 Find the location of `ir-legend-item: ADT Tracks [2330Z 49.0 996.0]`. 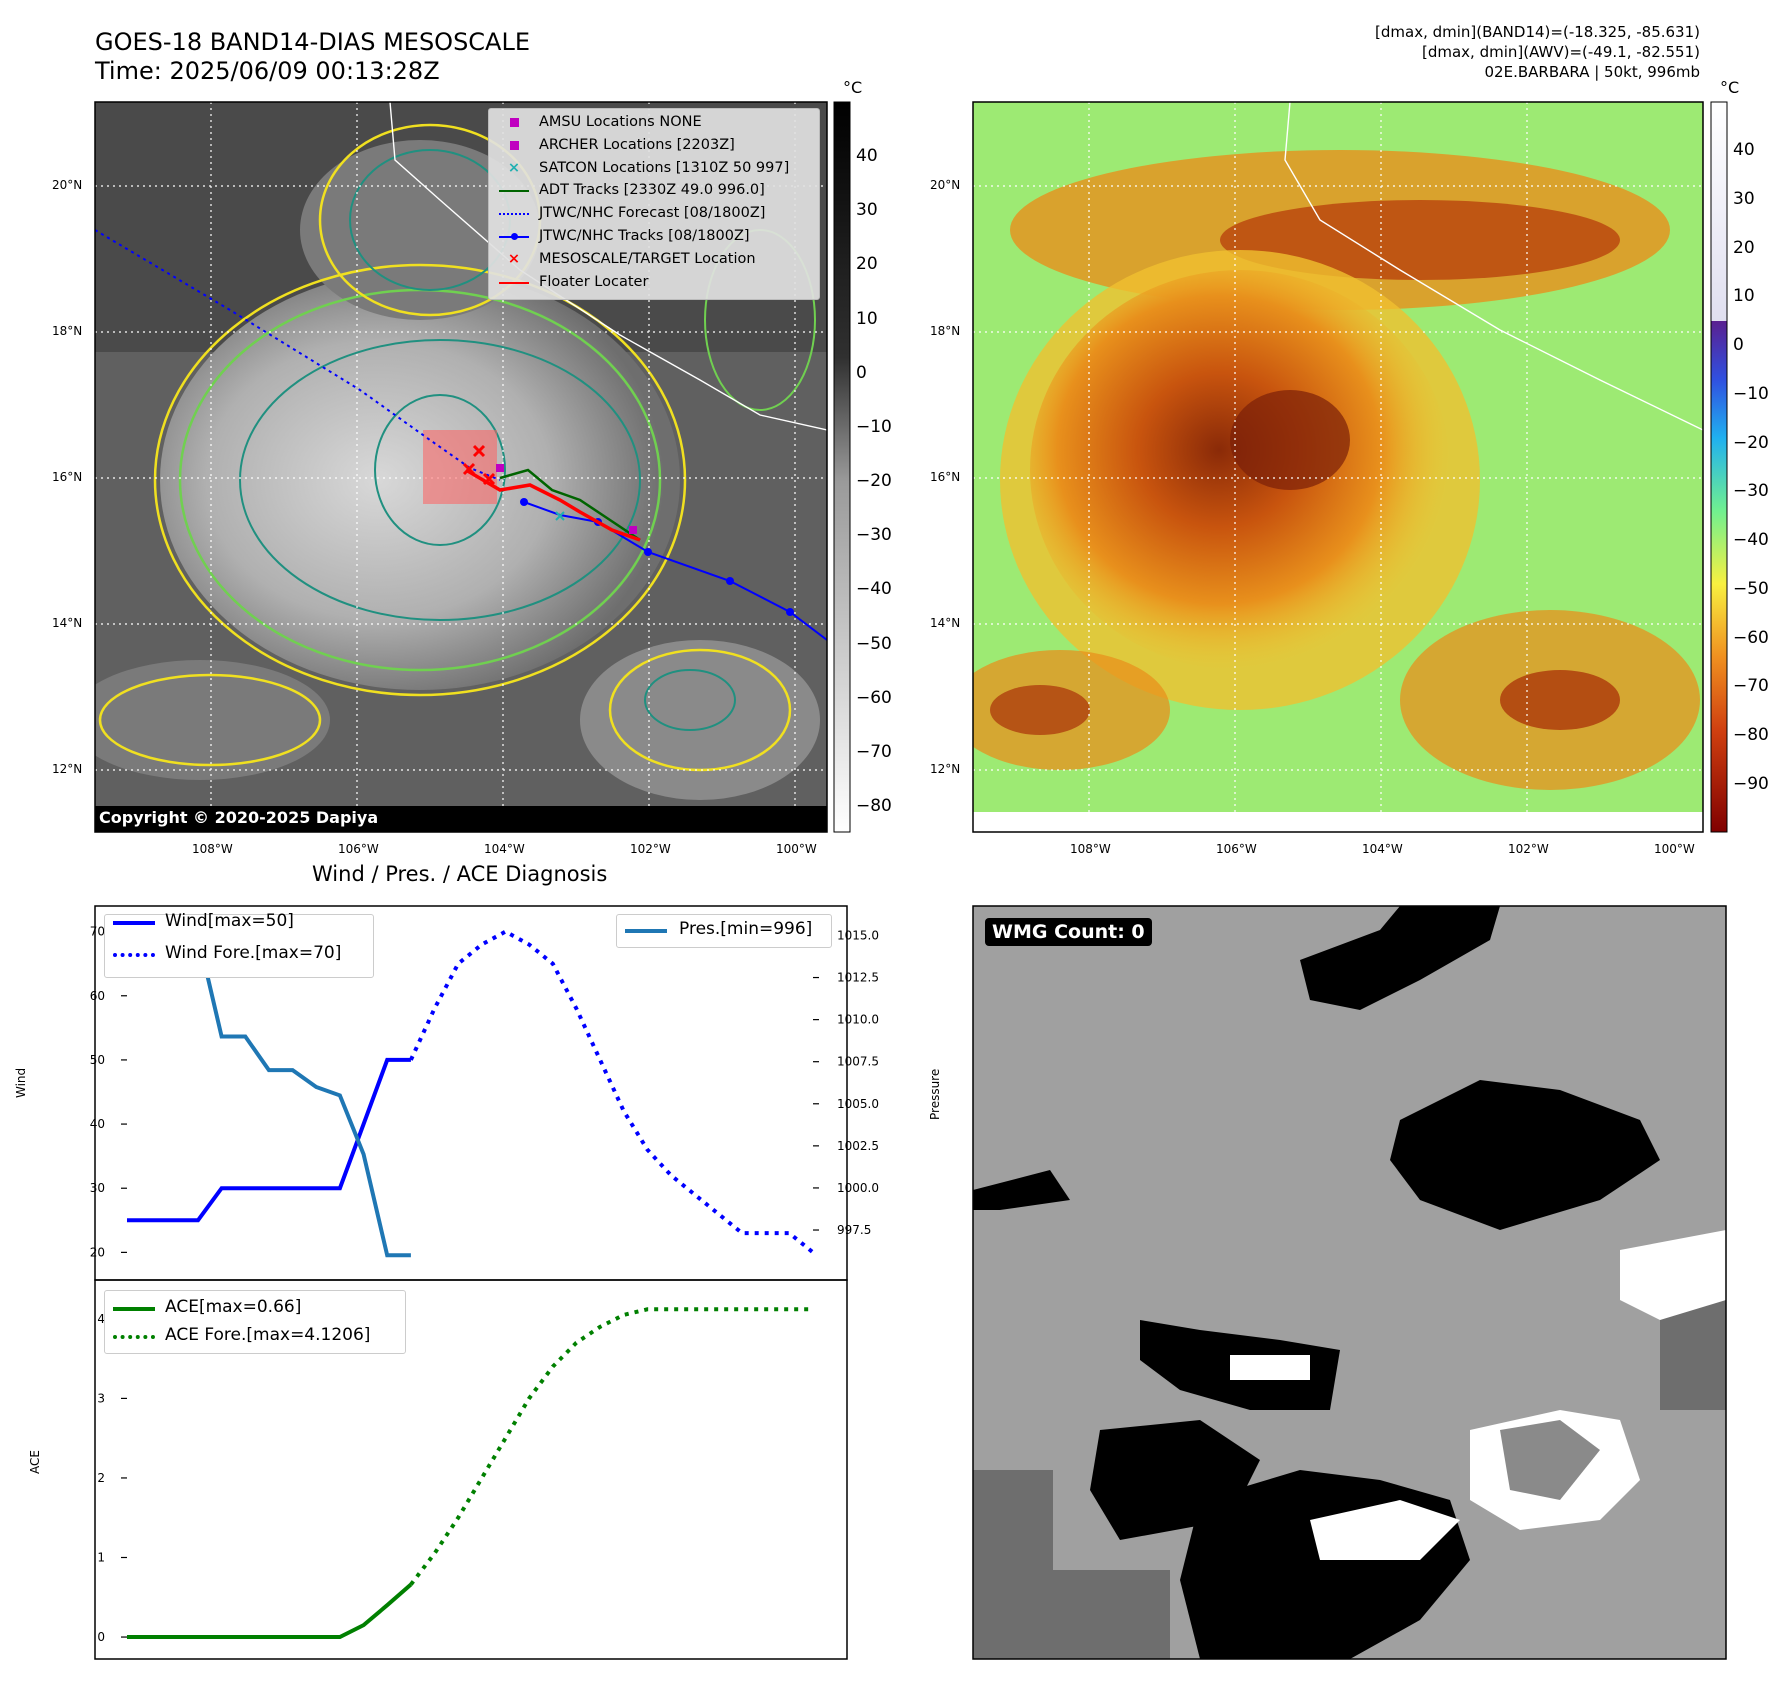

ir-legend-item: ADT Tracks [2330Z 49.0 996.0] is located at coordinates (654, 192).